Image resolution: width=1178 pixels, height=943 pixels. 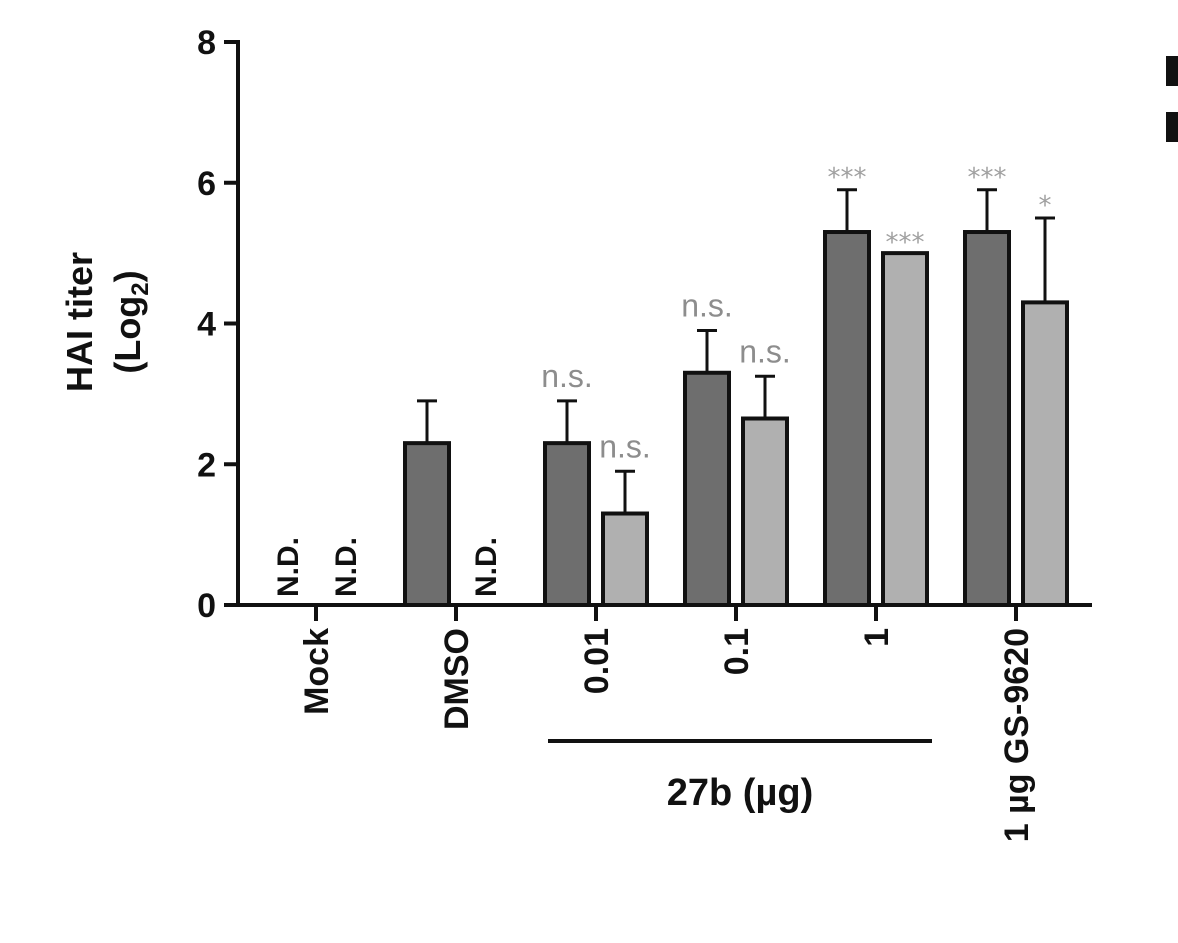 What do you see at coordinates (765, 351) in the screenshot?
I see `annotation-3-1: n.s.` at bounding box center [765, 351].